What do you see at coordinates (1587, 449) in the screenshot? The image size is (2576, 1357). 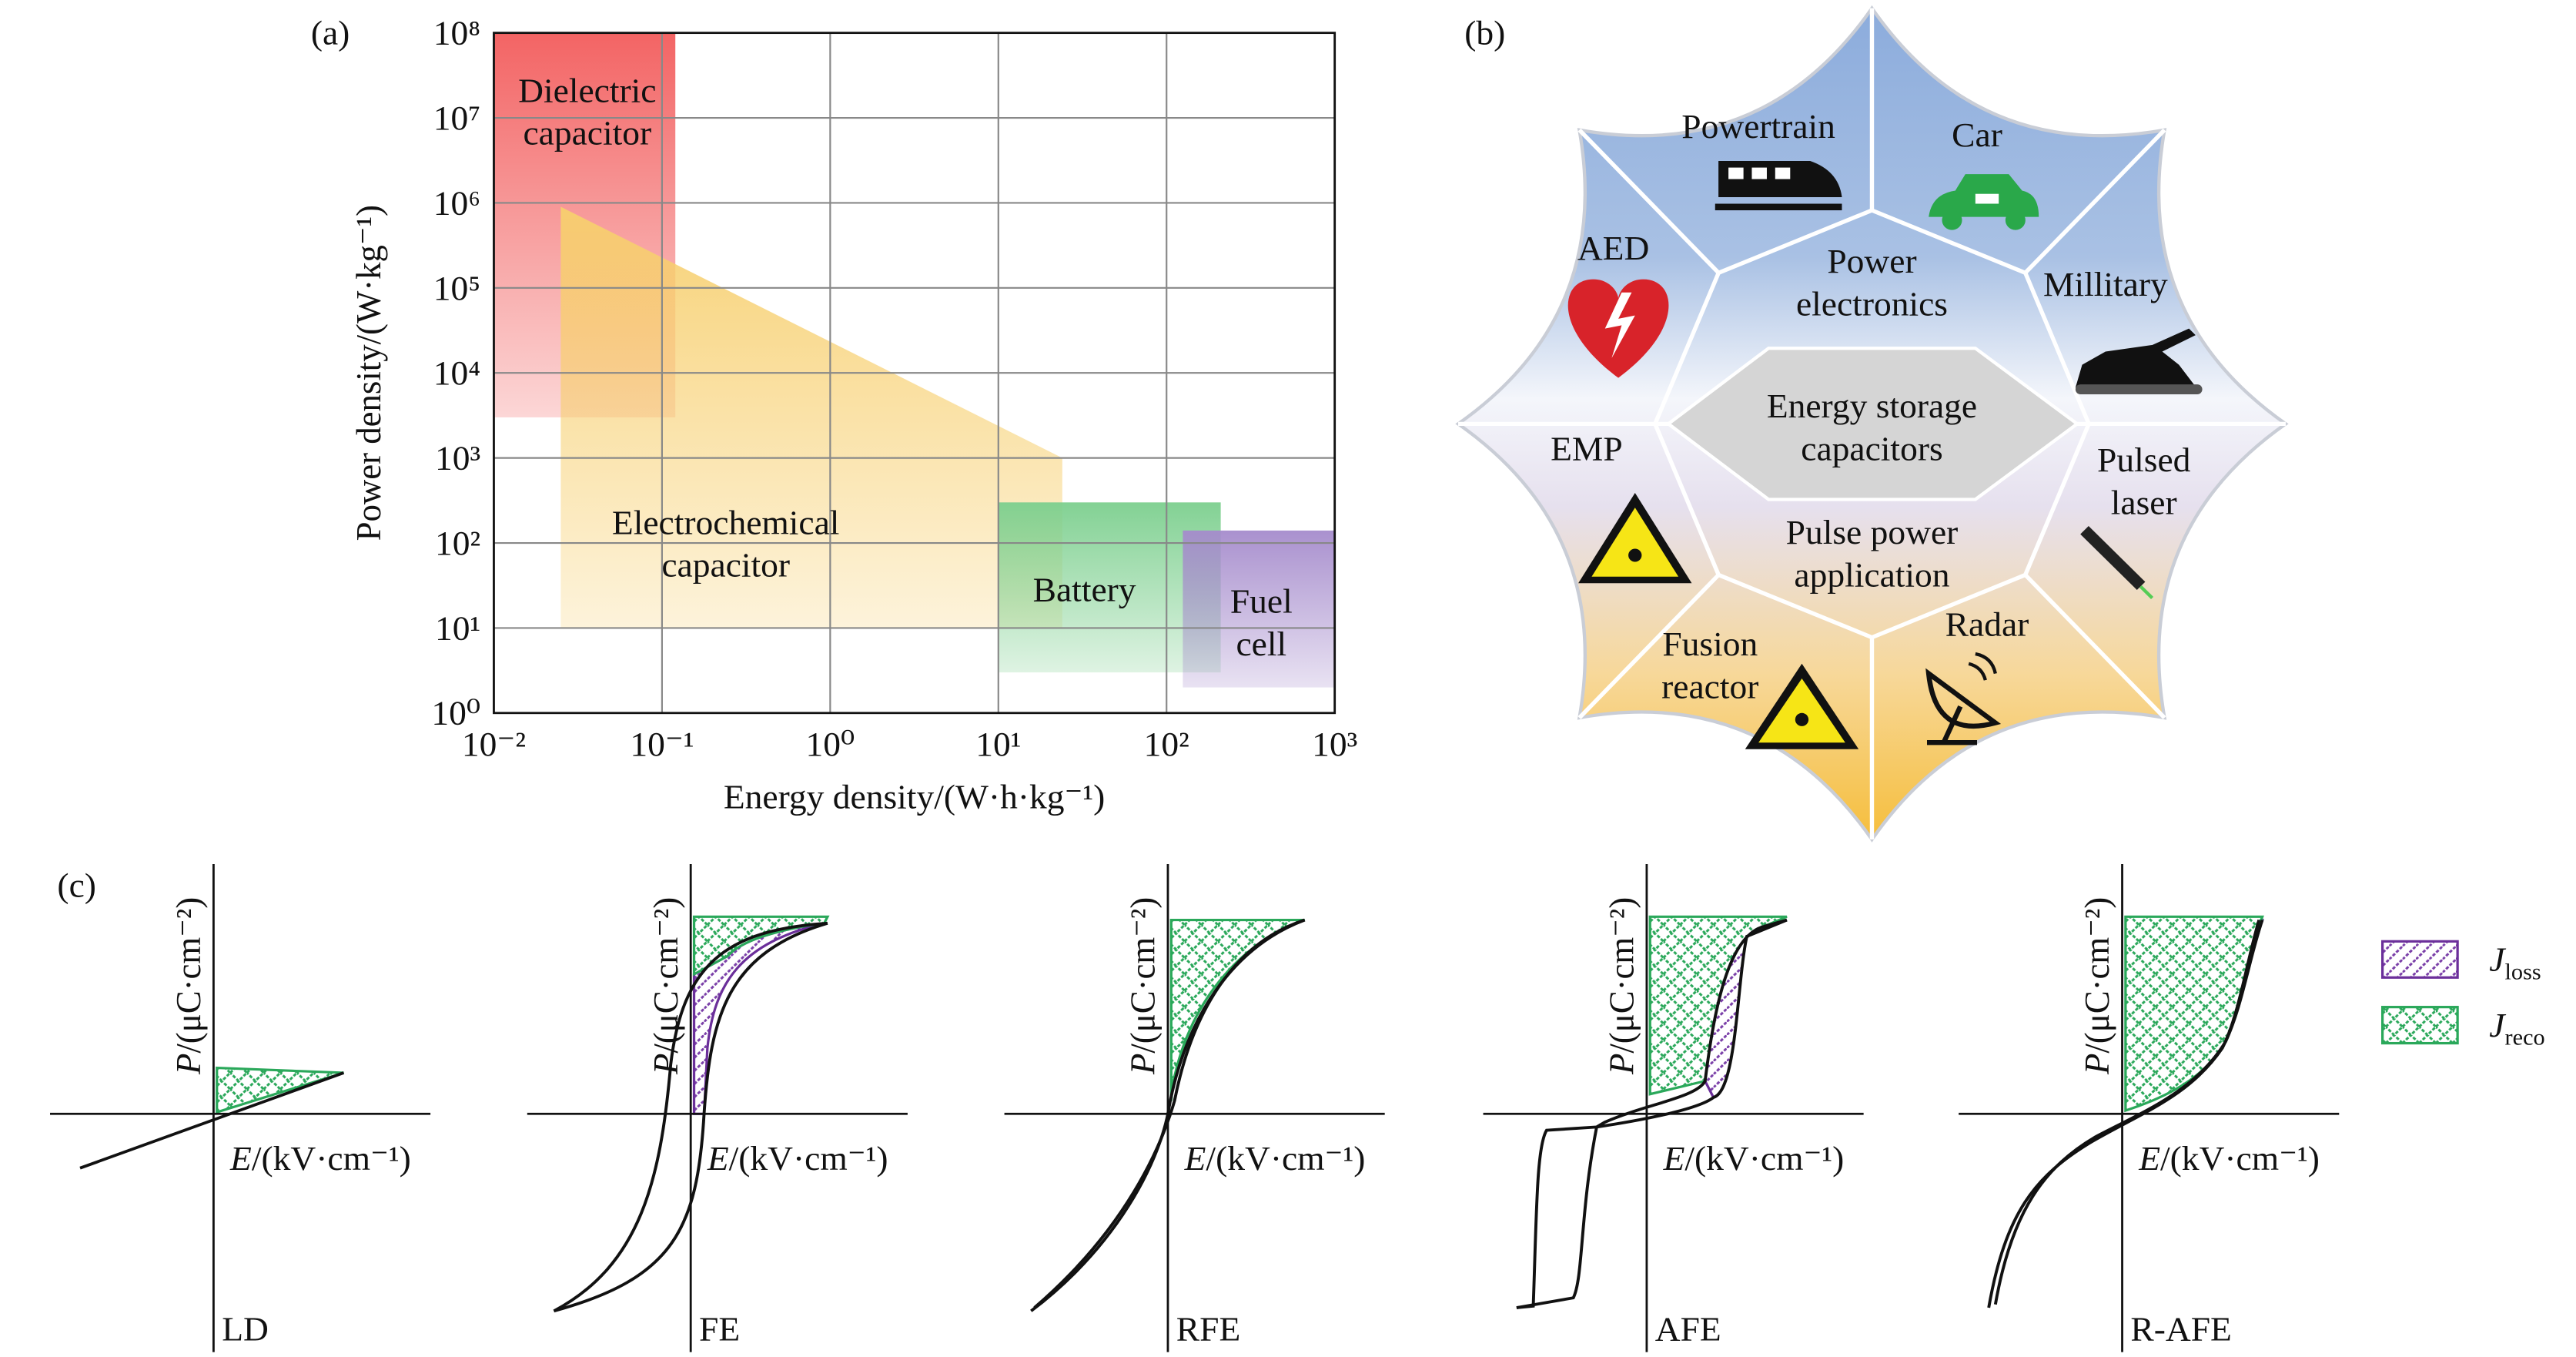 I see `diagram-label: EMP` at bounding box center [1587, 449].